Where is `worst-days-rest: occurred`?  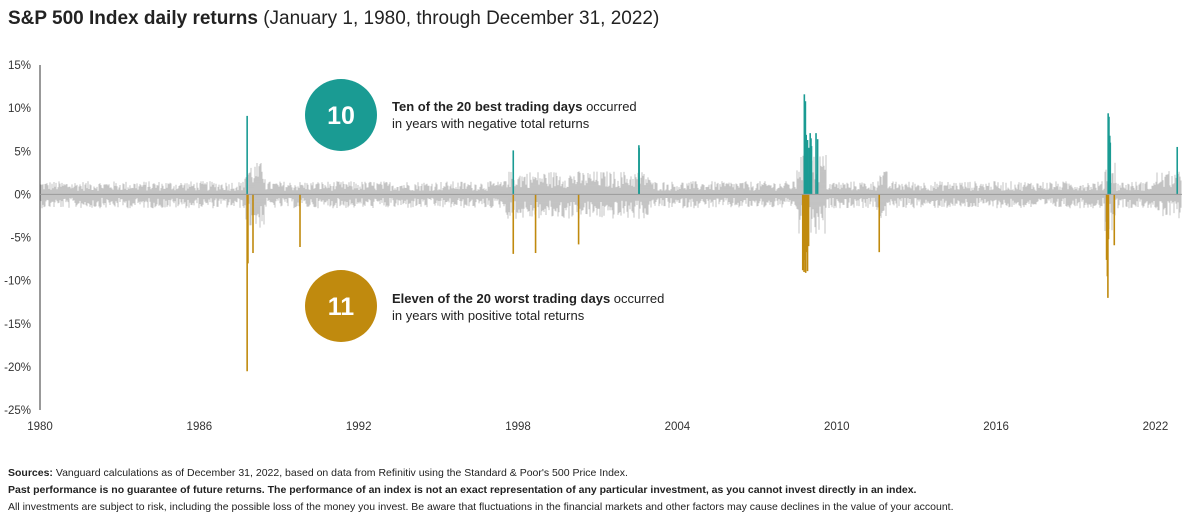 worst-days-rest: occurred is located at coordinates (637, 298).